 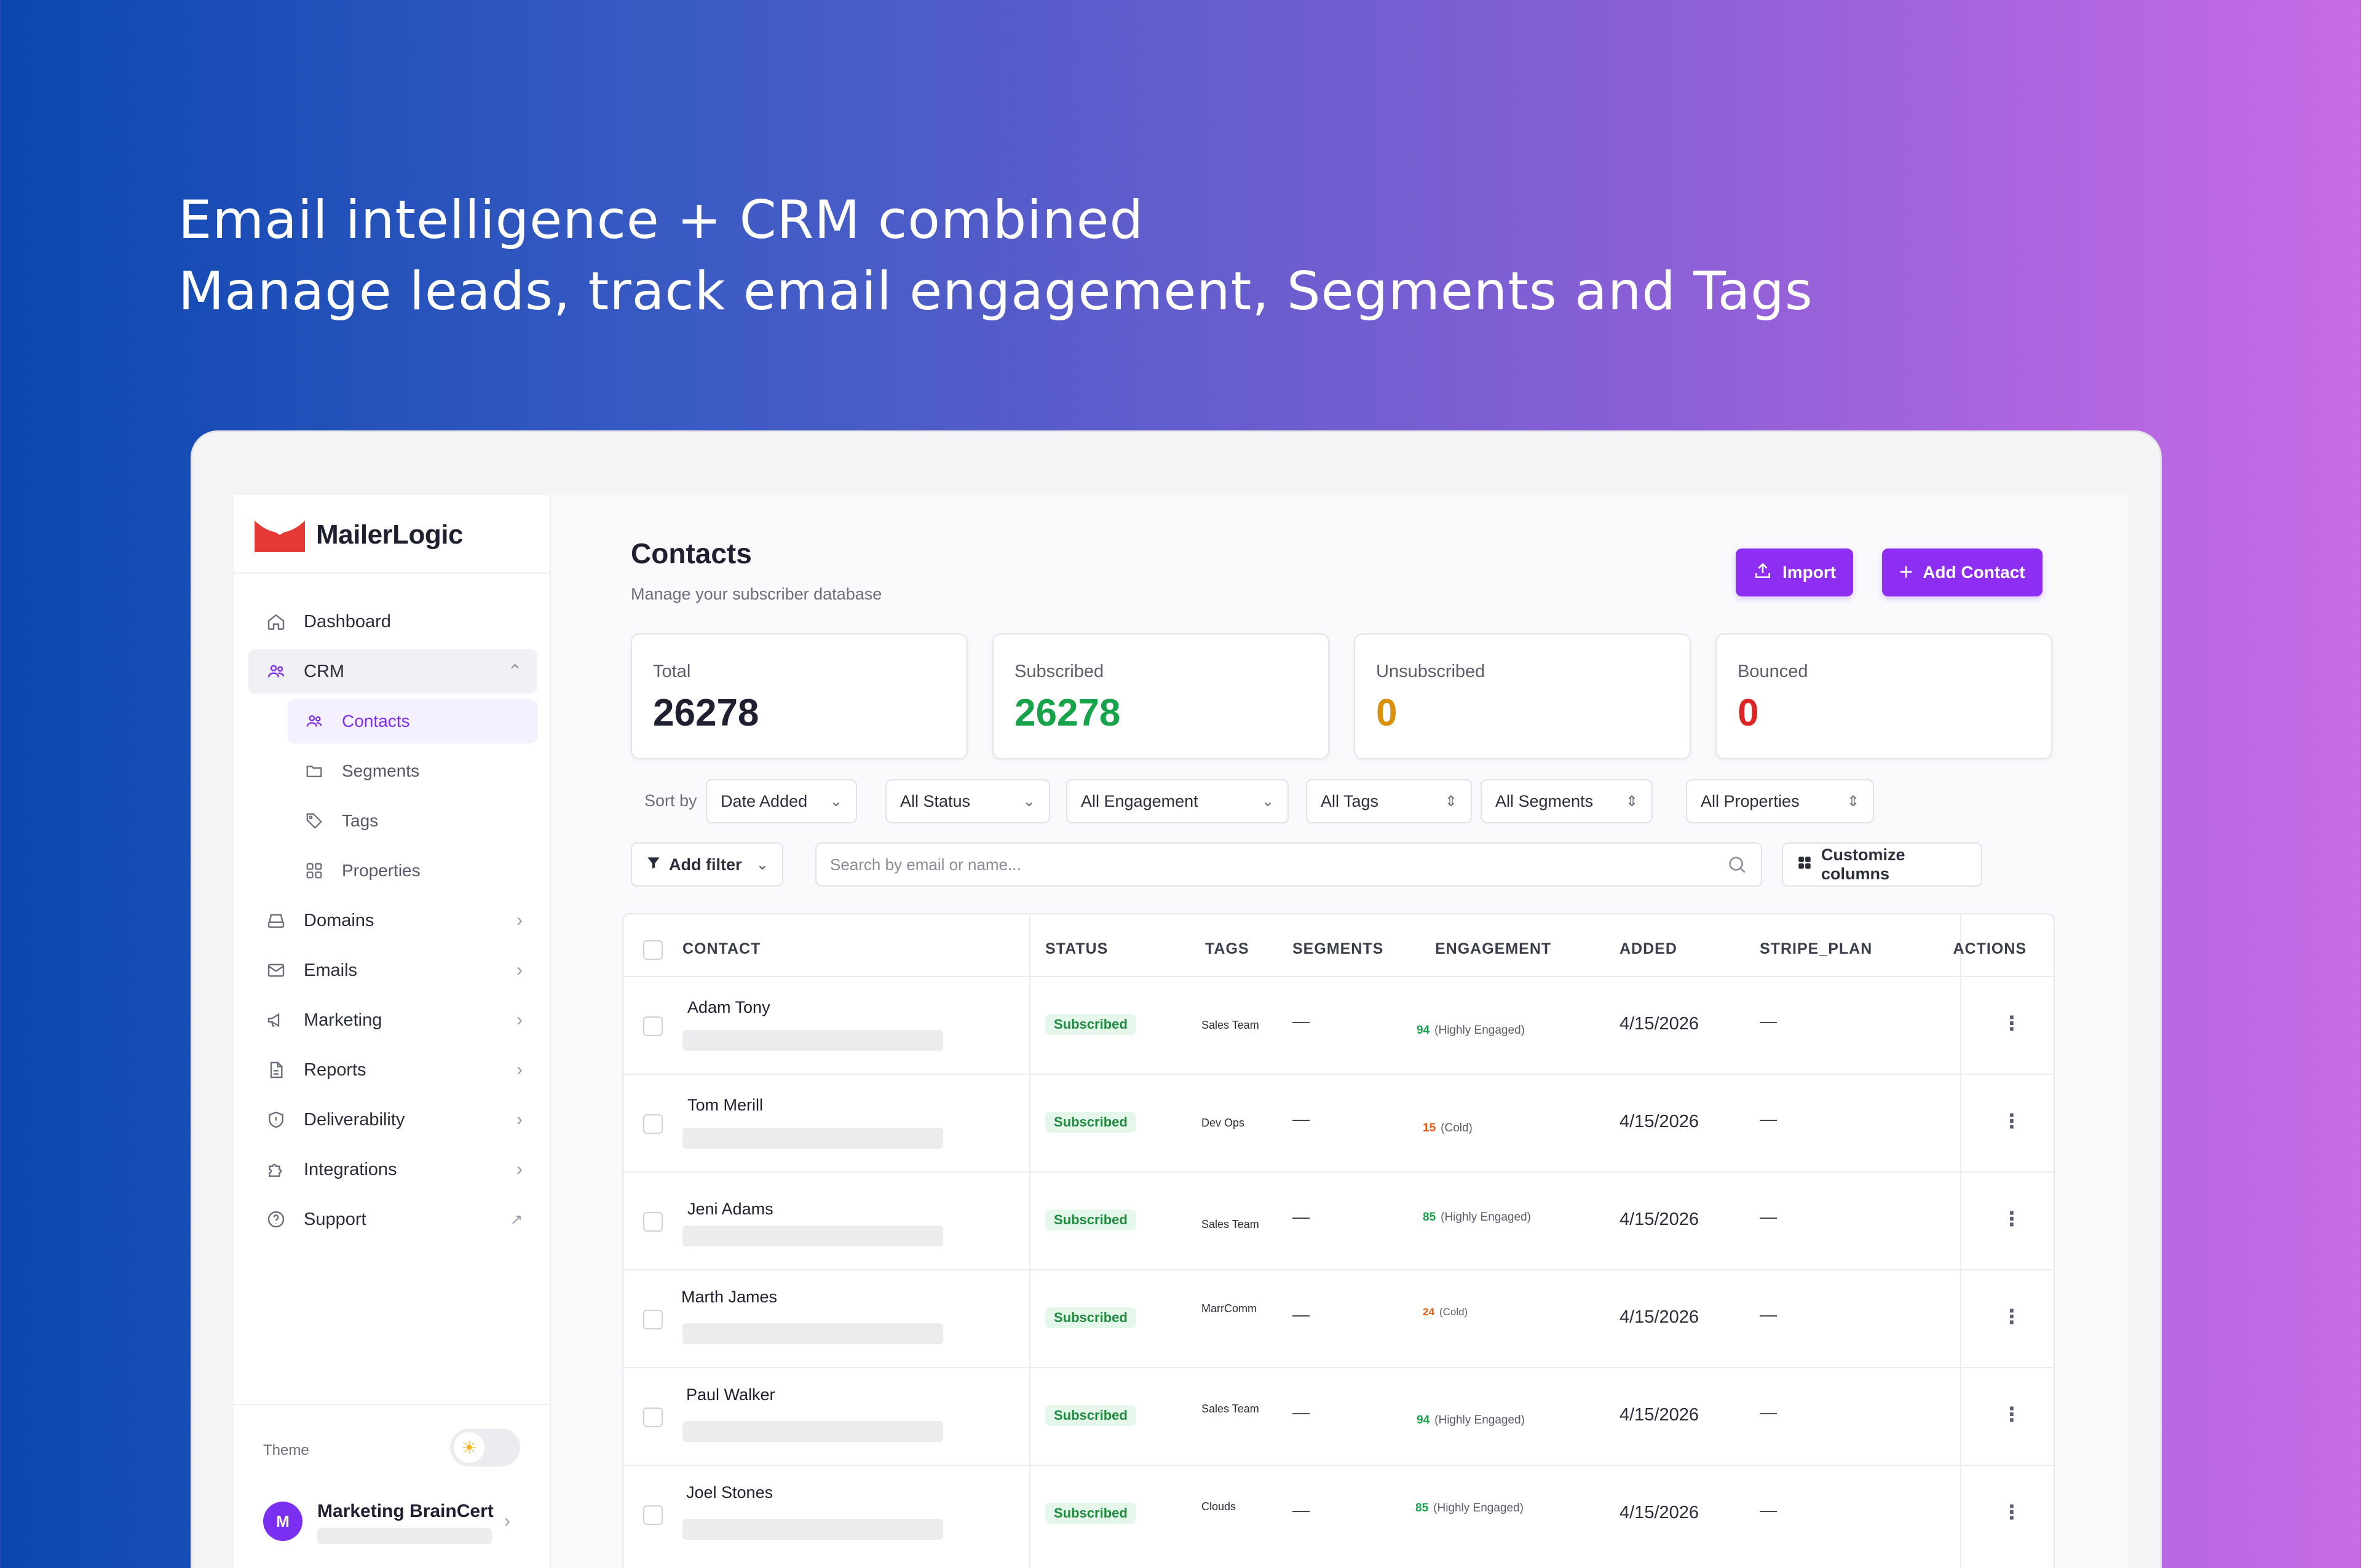 I want to click on score-value: 15, so click(x=1429, y=1128).